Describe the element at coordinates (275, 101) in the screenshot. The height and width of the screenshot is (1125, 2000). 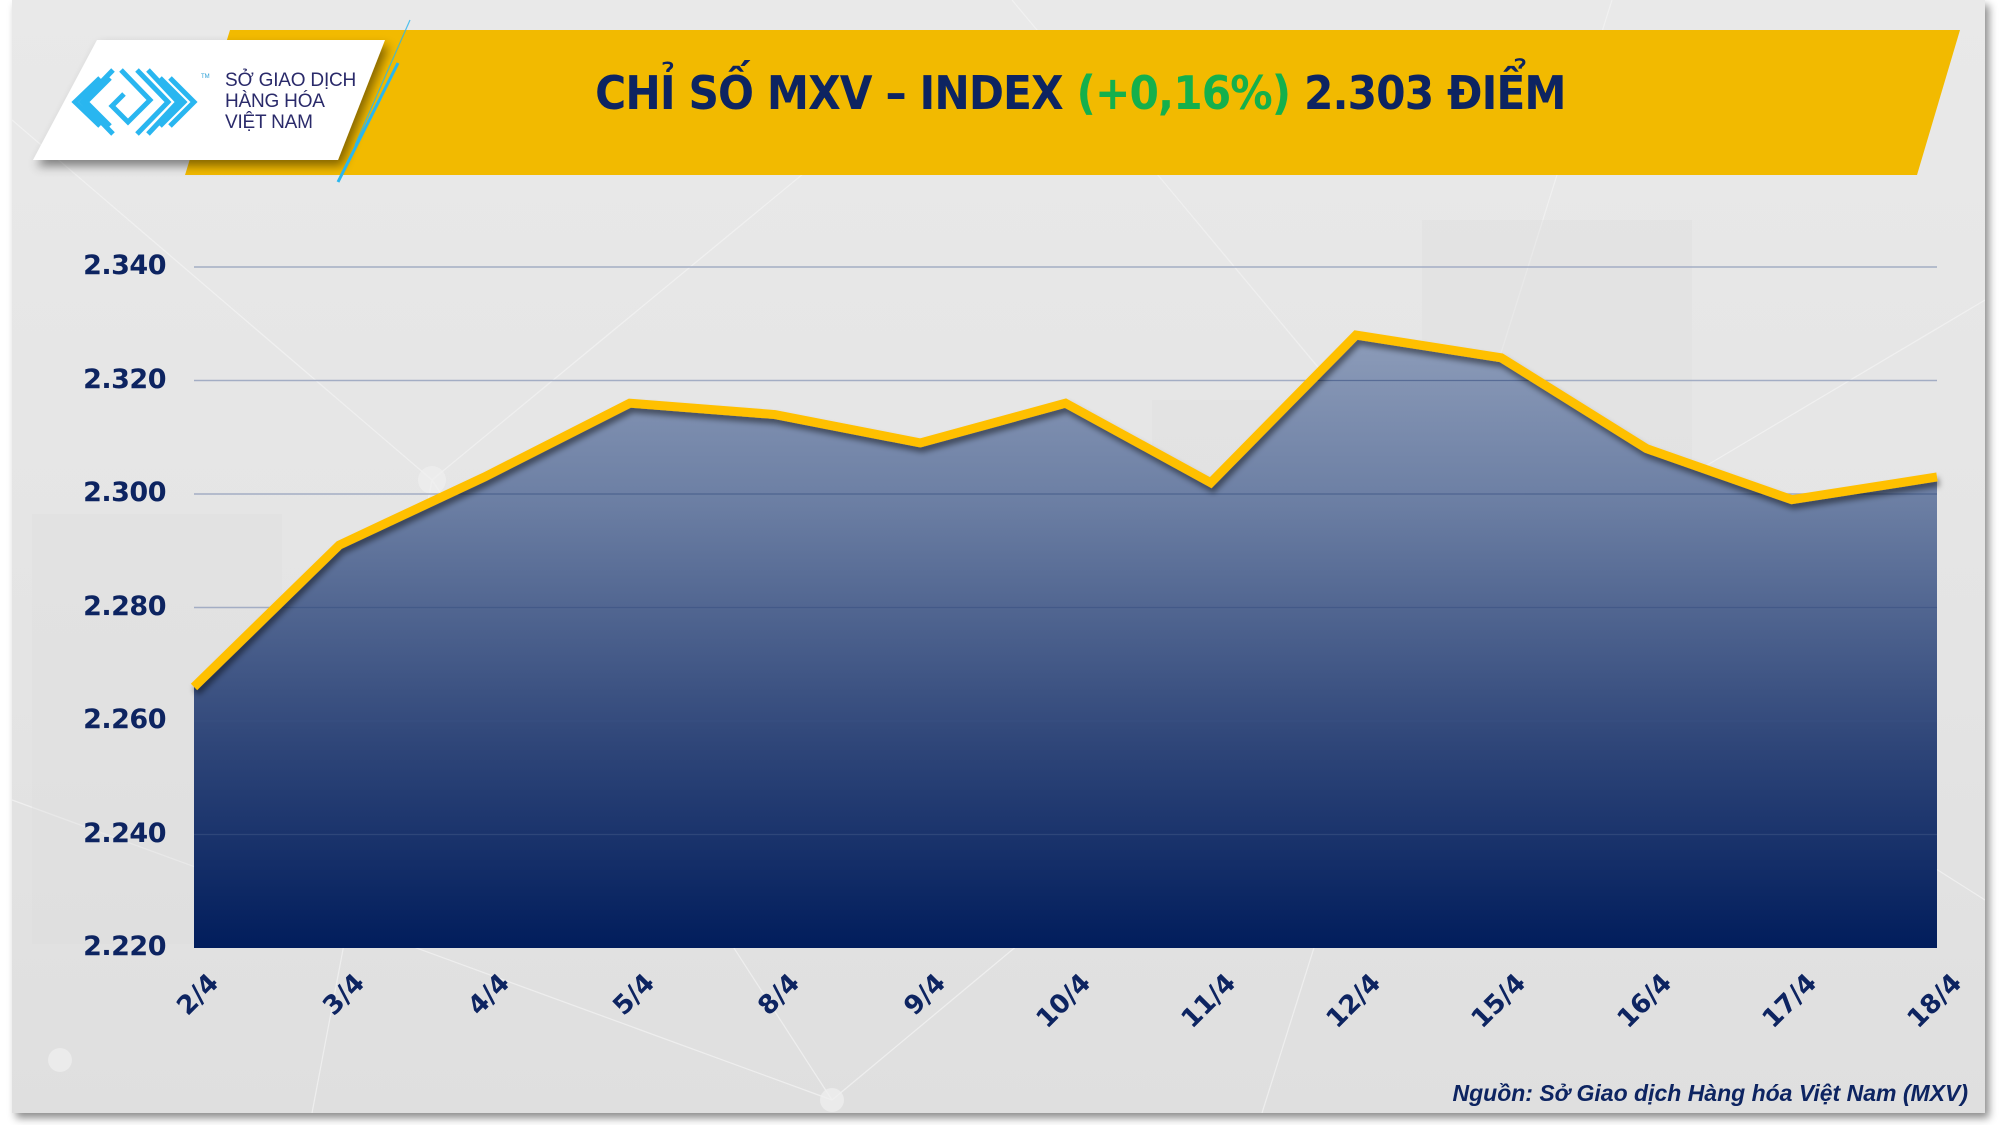
I see `logo-line-2: HÀNG HÓA` at that location.